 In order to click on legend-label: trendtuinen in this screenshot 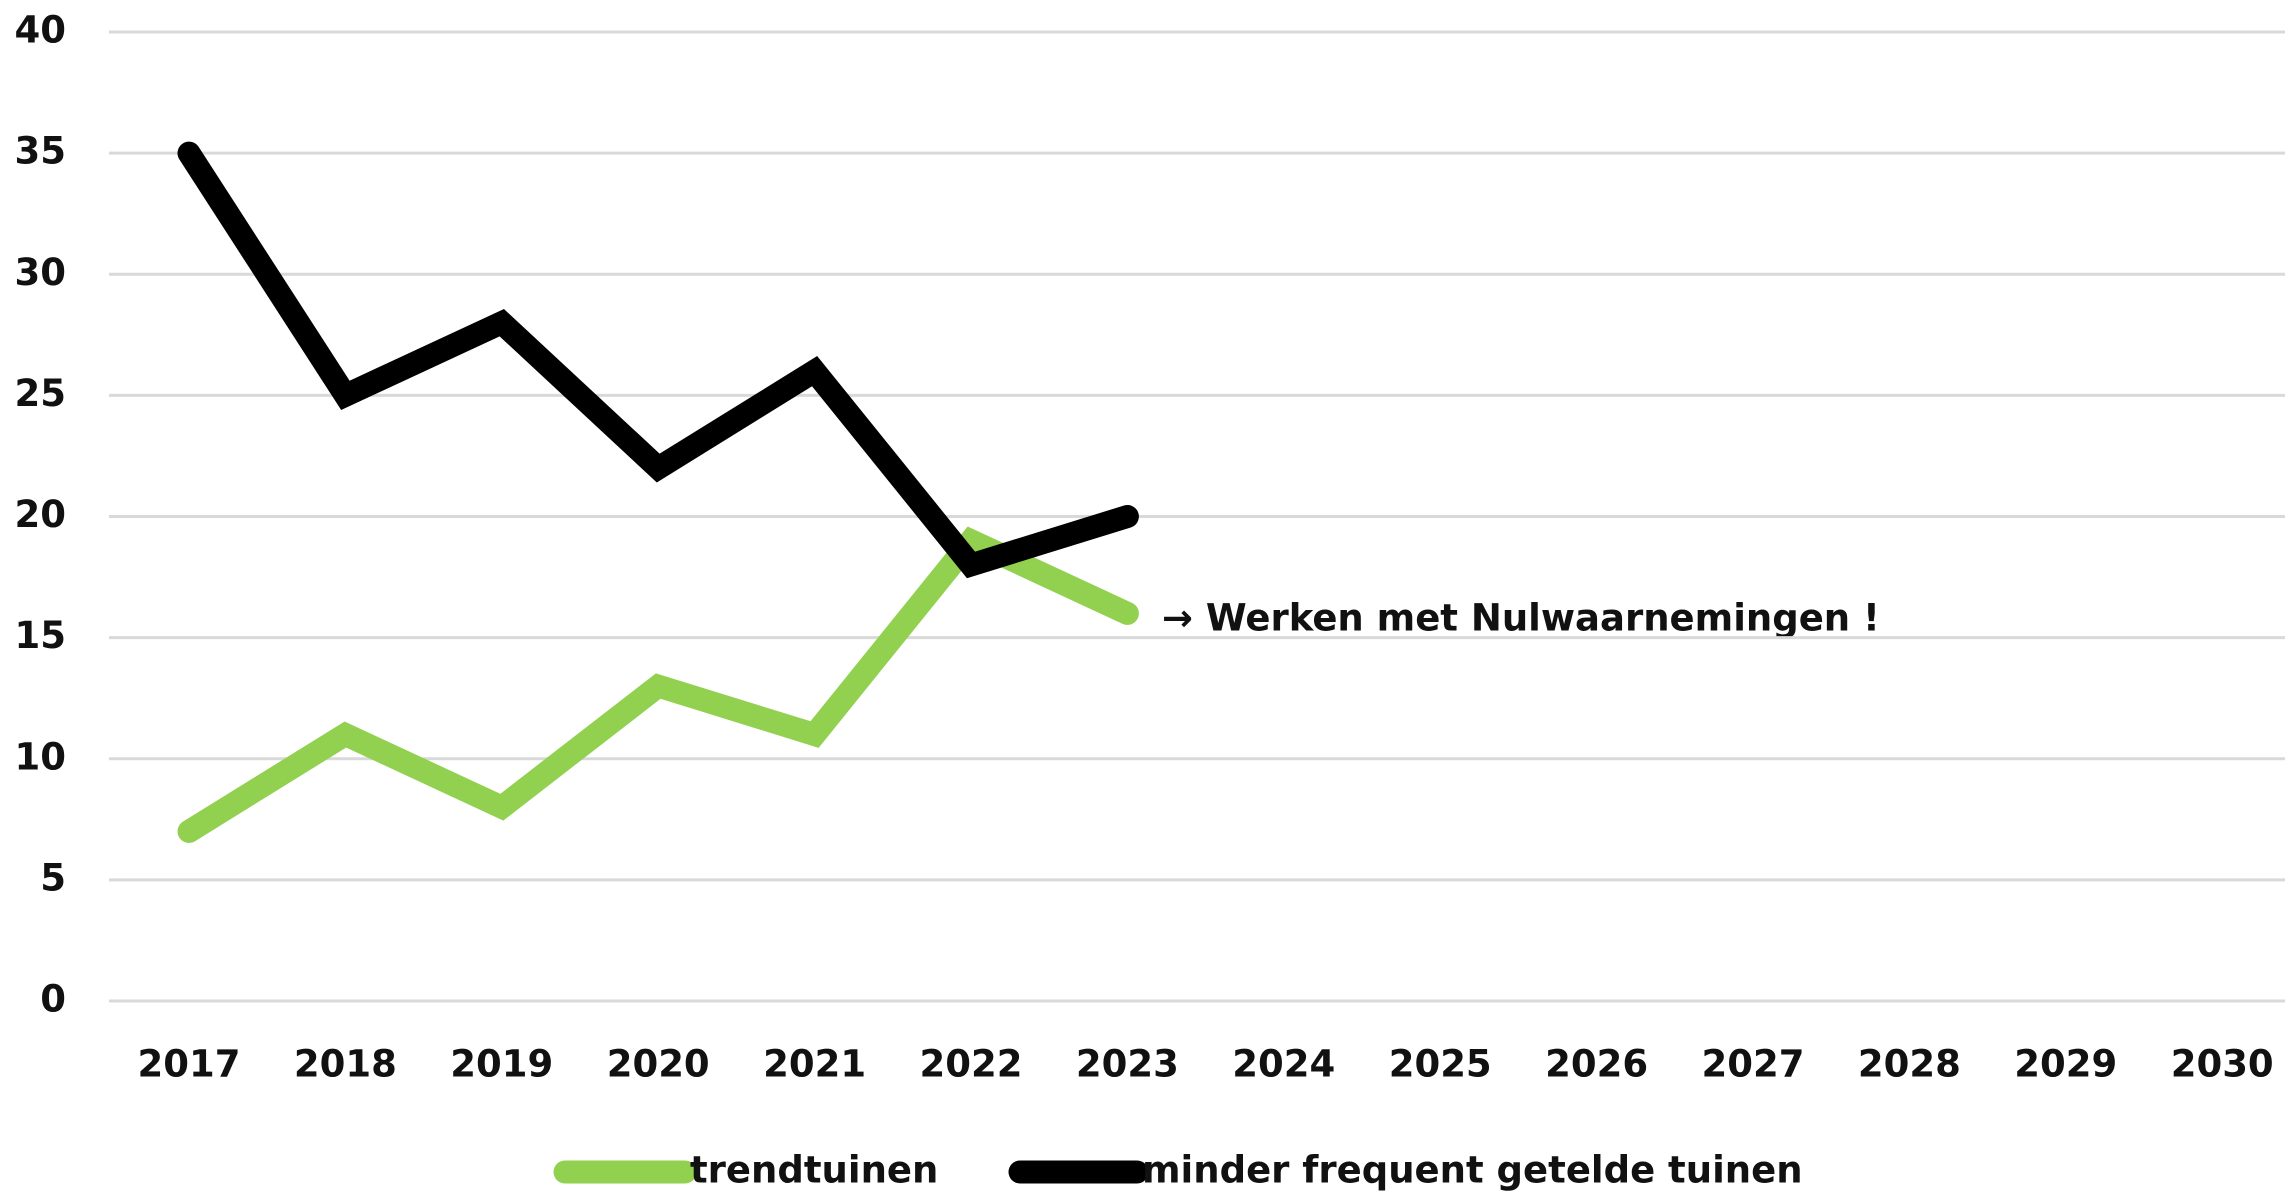, I will do `click(814, 1170)`.